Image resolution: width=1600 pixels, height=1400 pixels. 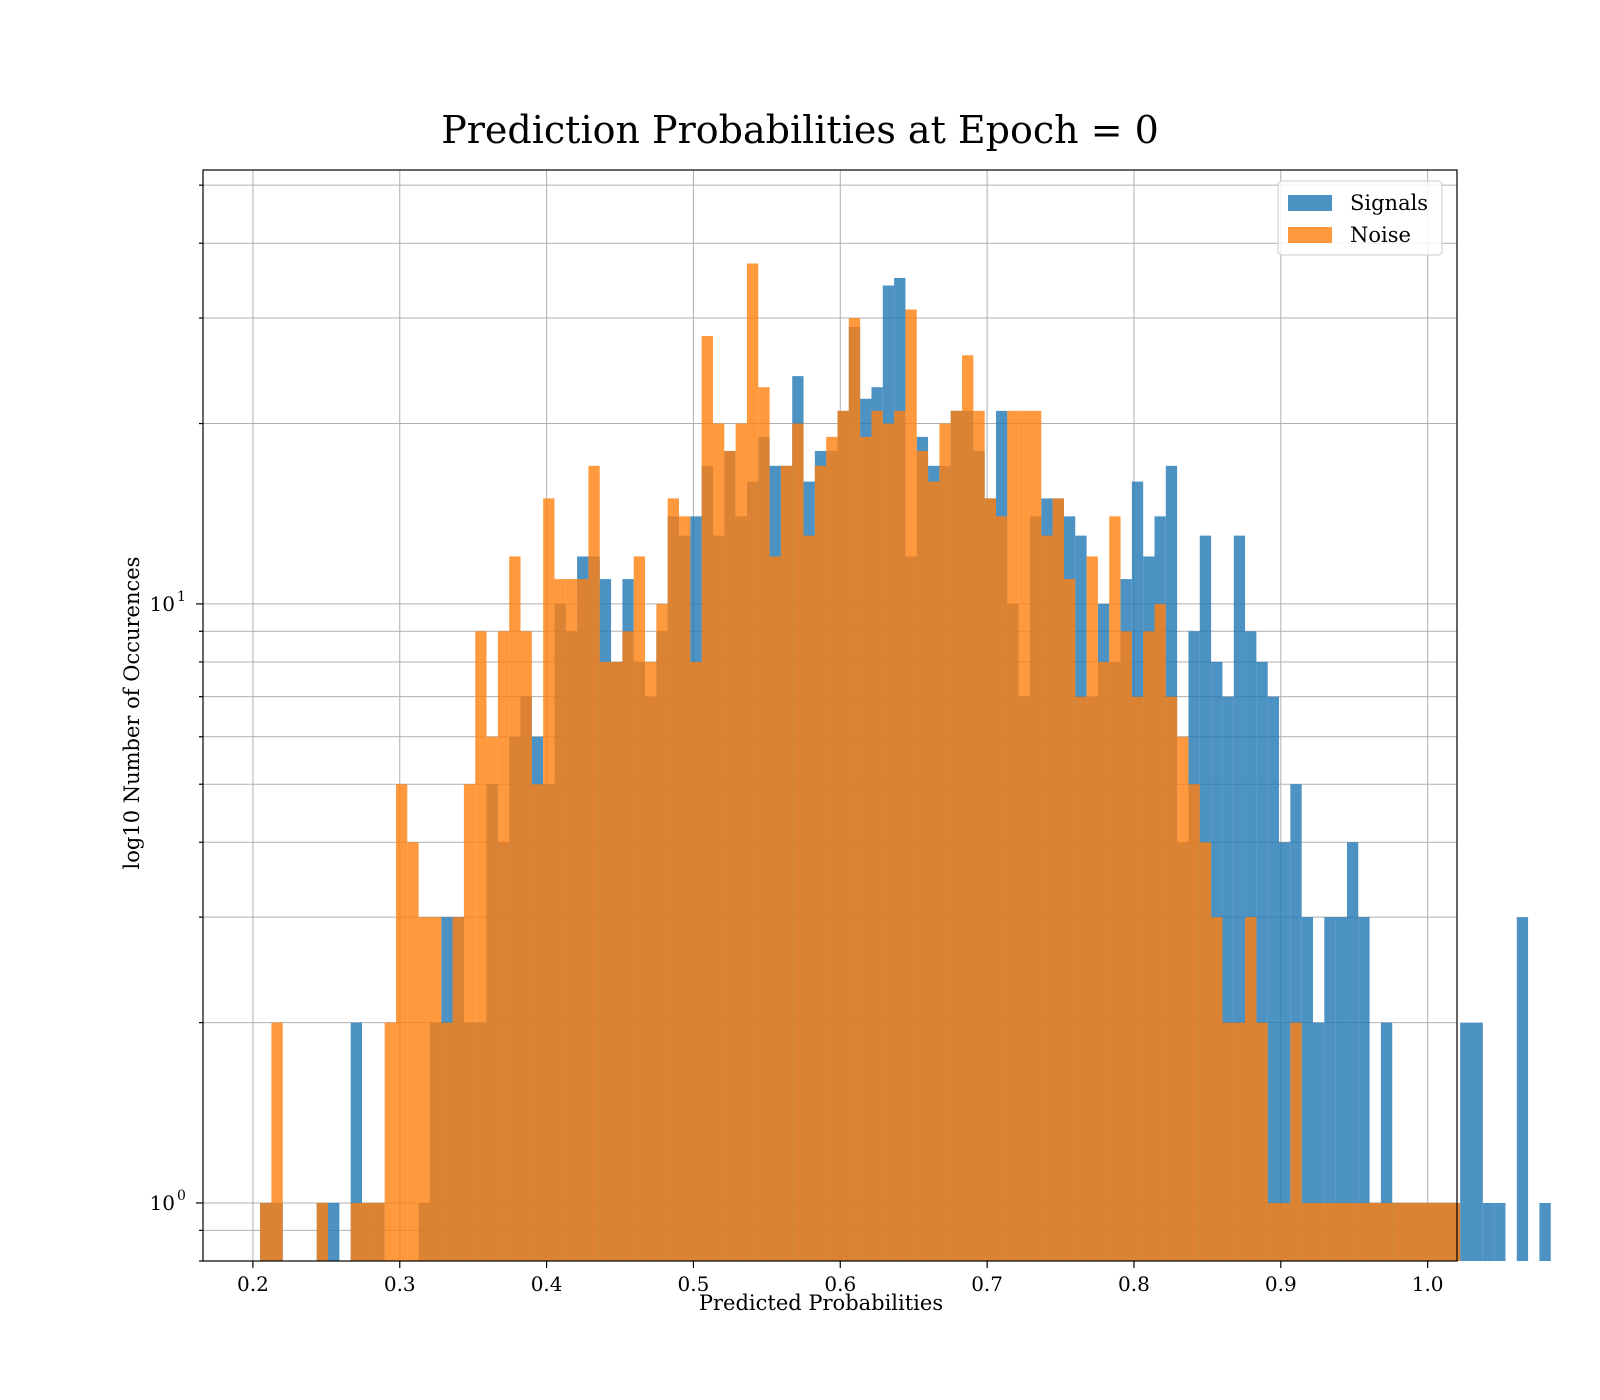 I want to click on legend-swatch-noise, so click(x=1310, y=235).